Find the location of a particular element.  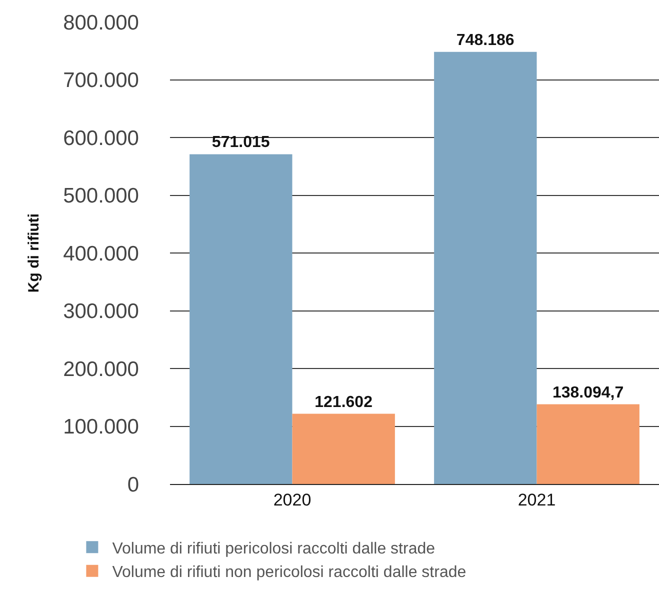

legend-label: Volume di rifiuti non pericolosi raccolti dalle strade is located at coordinates (289, 573).